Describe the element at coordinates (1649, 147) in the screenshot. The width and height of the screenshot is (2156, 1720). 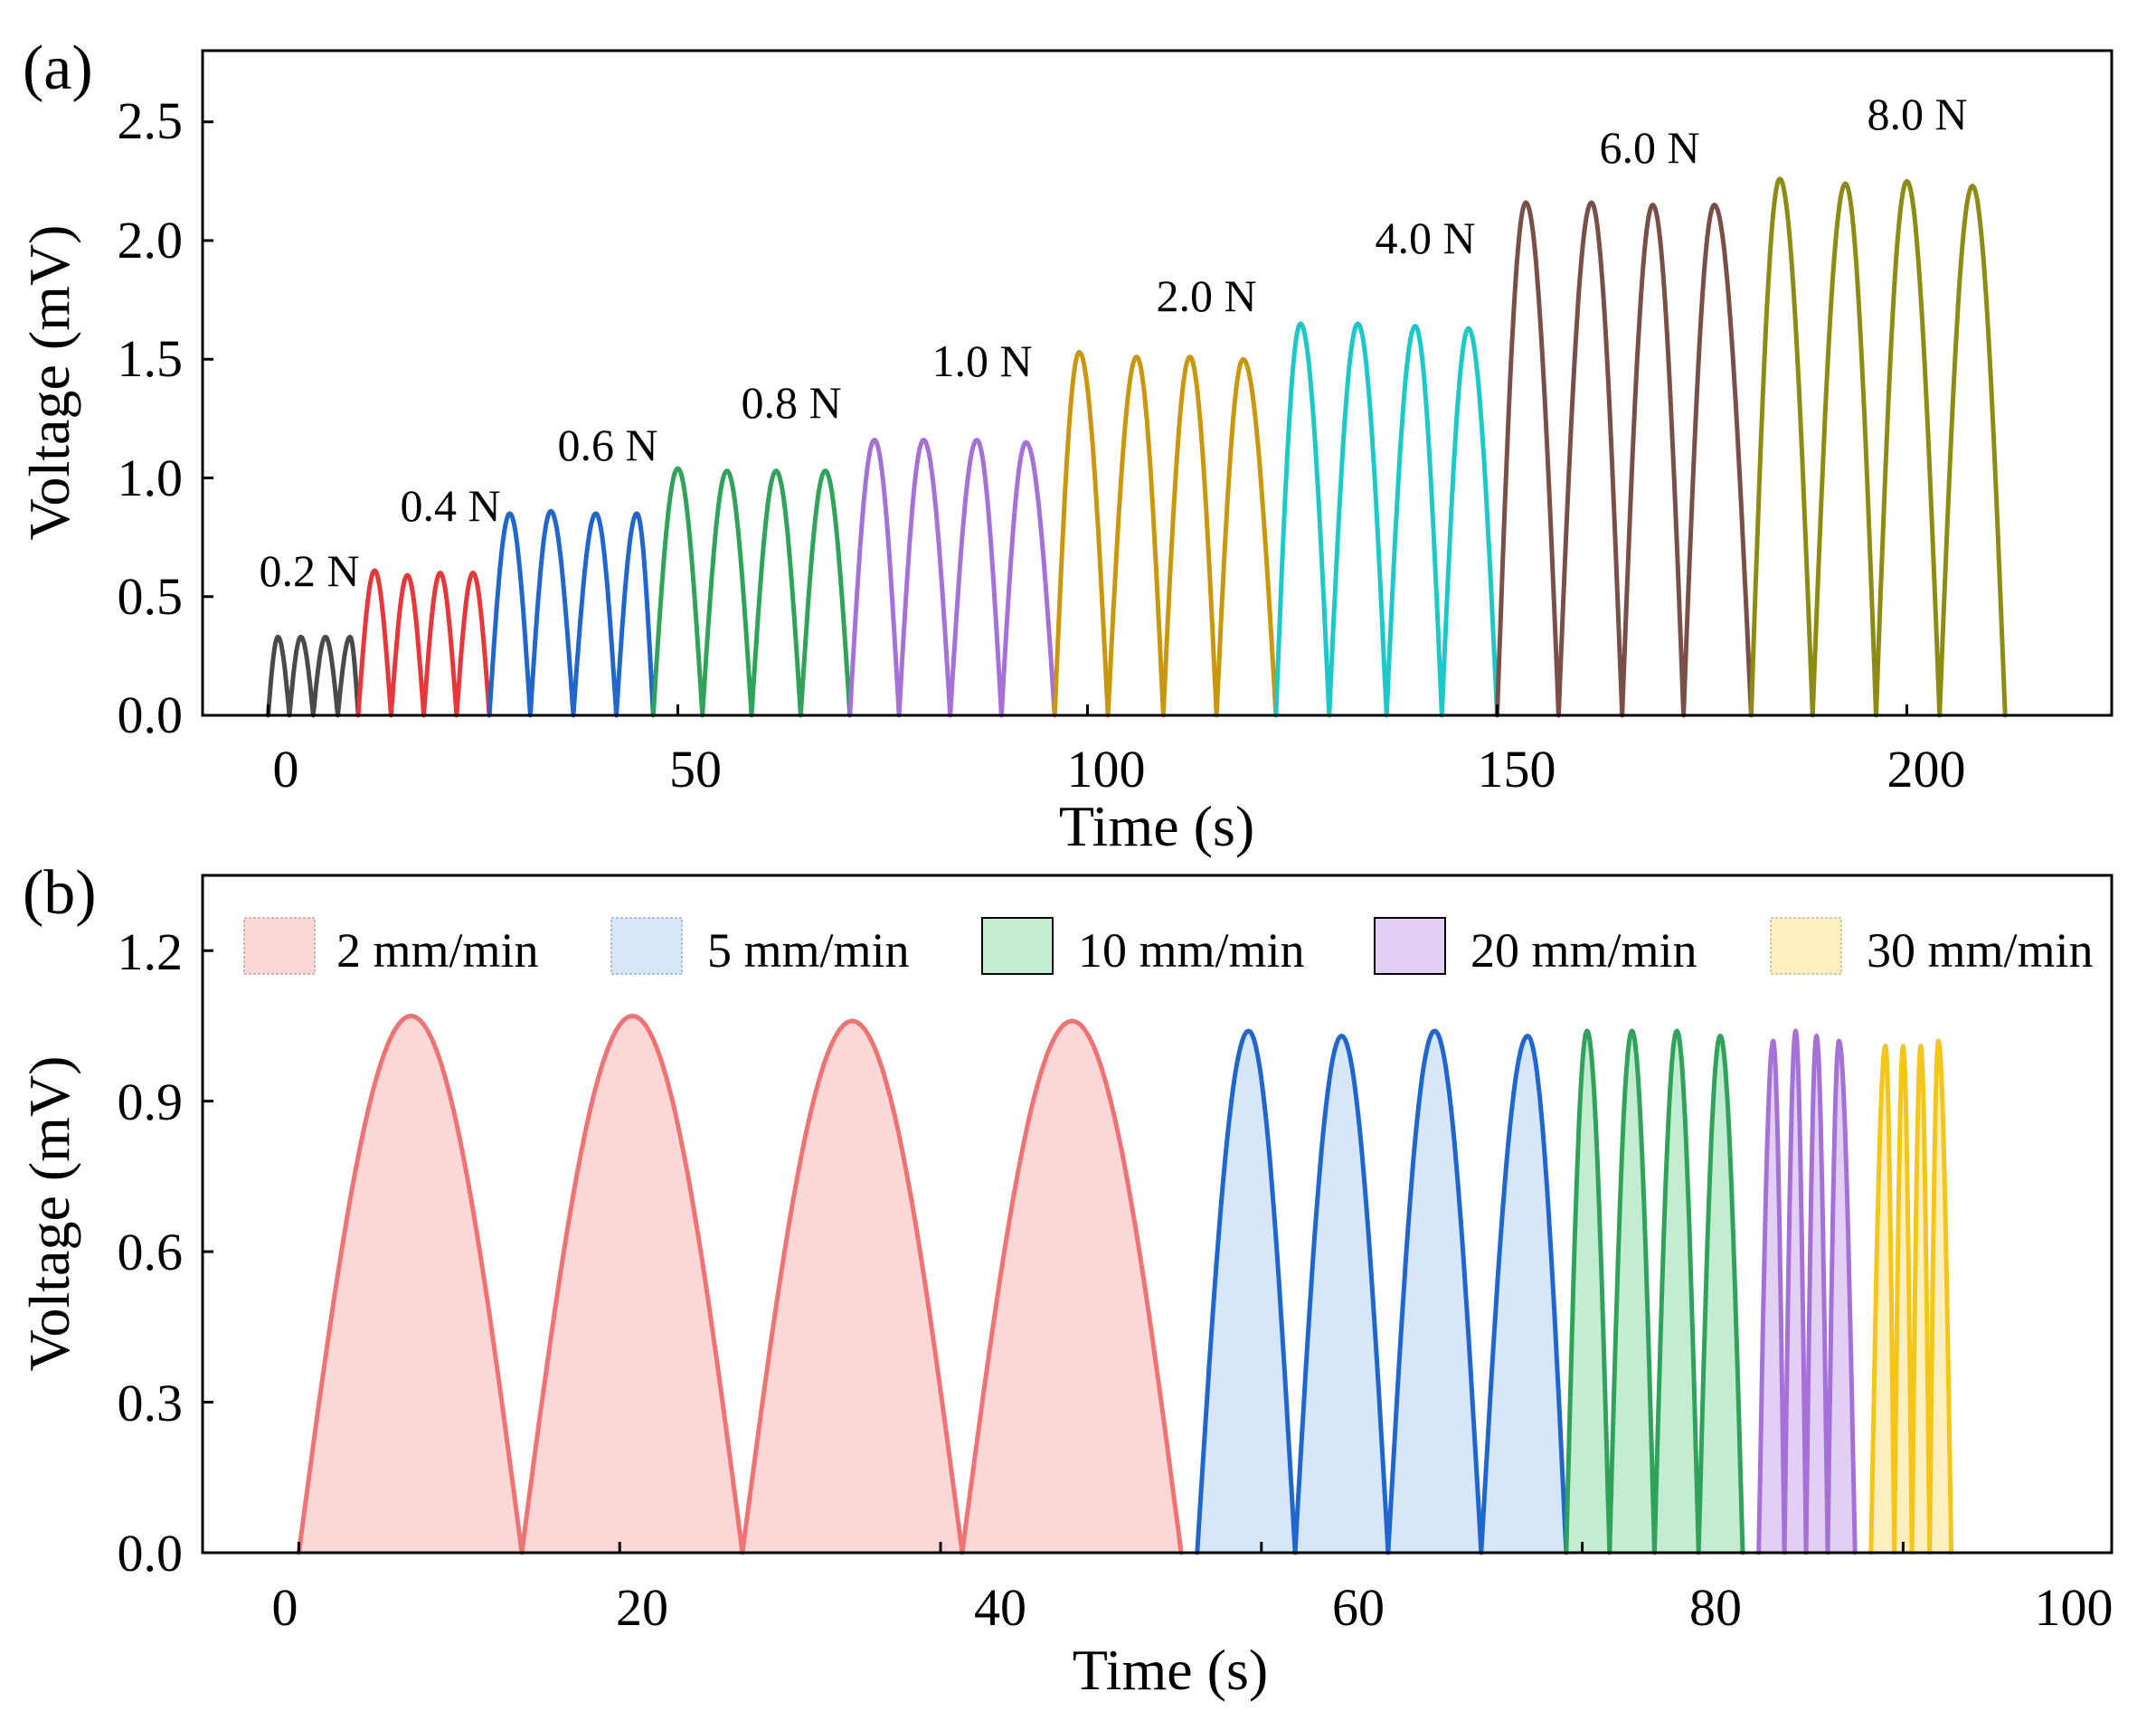
I see `force-label-6-0n: 6.0 N` at that location.